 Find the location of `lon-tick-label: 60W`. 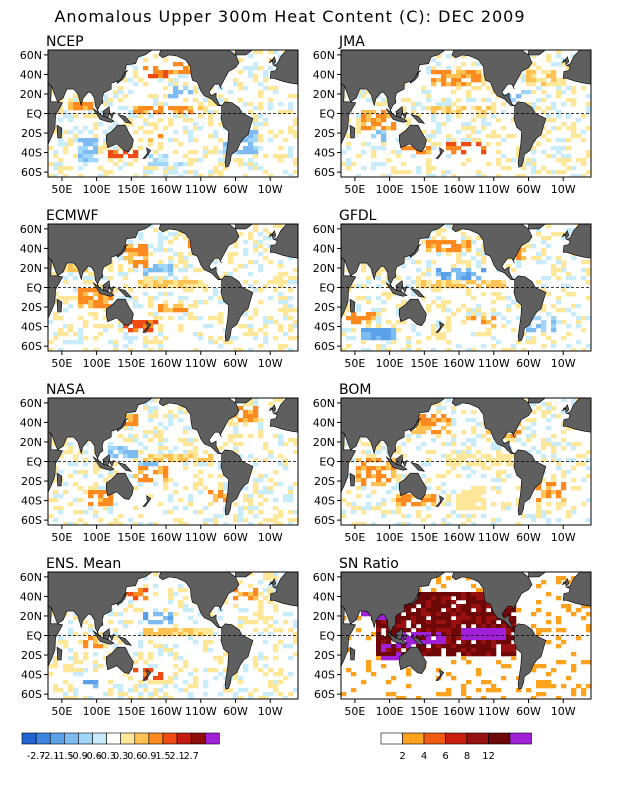

lon-tick-label: 60W is located at coordinates (235, 537).